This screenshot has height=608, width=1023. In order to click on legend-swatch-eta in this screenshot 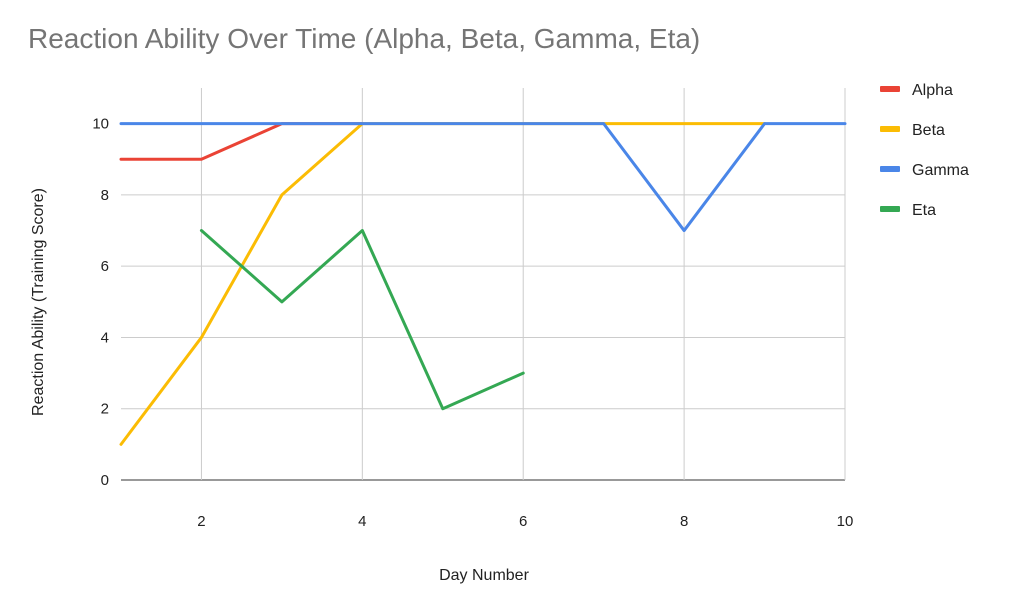, I will do `click(890, 209)`.